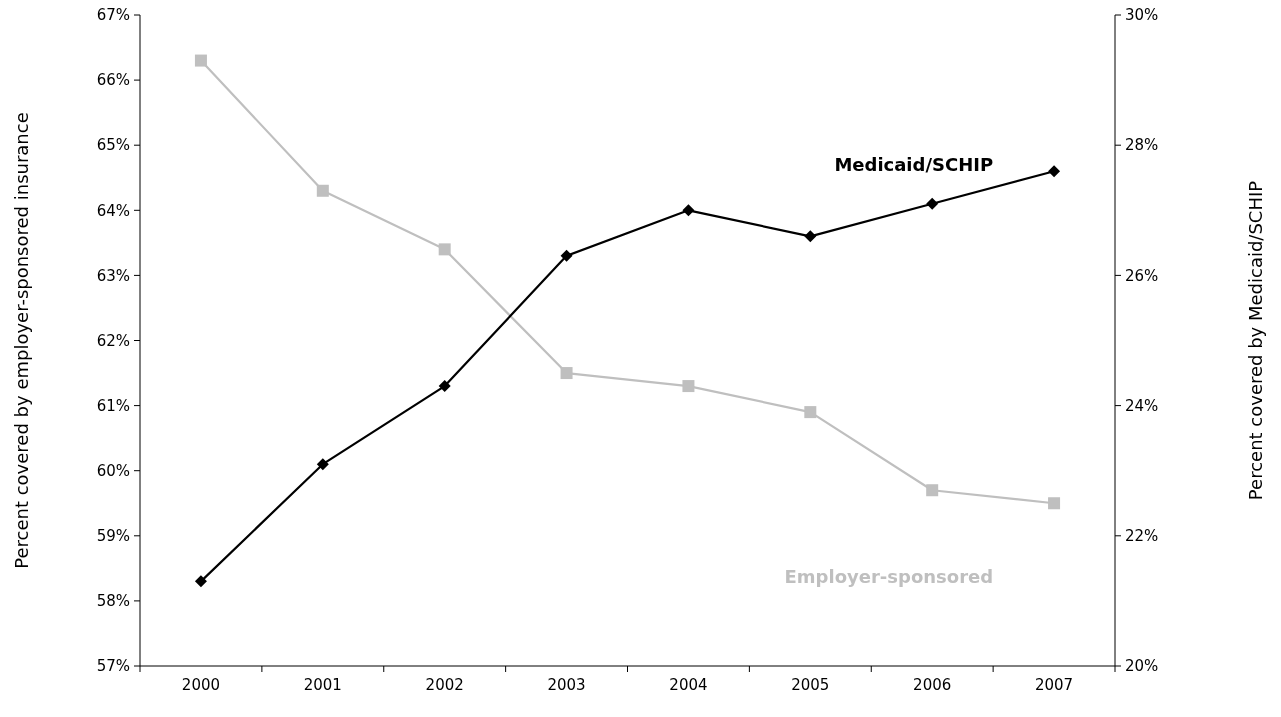 This screenshot has height=717, width=1281. I want to click on x-tick-label: 2006, so click(932, 685).